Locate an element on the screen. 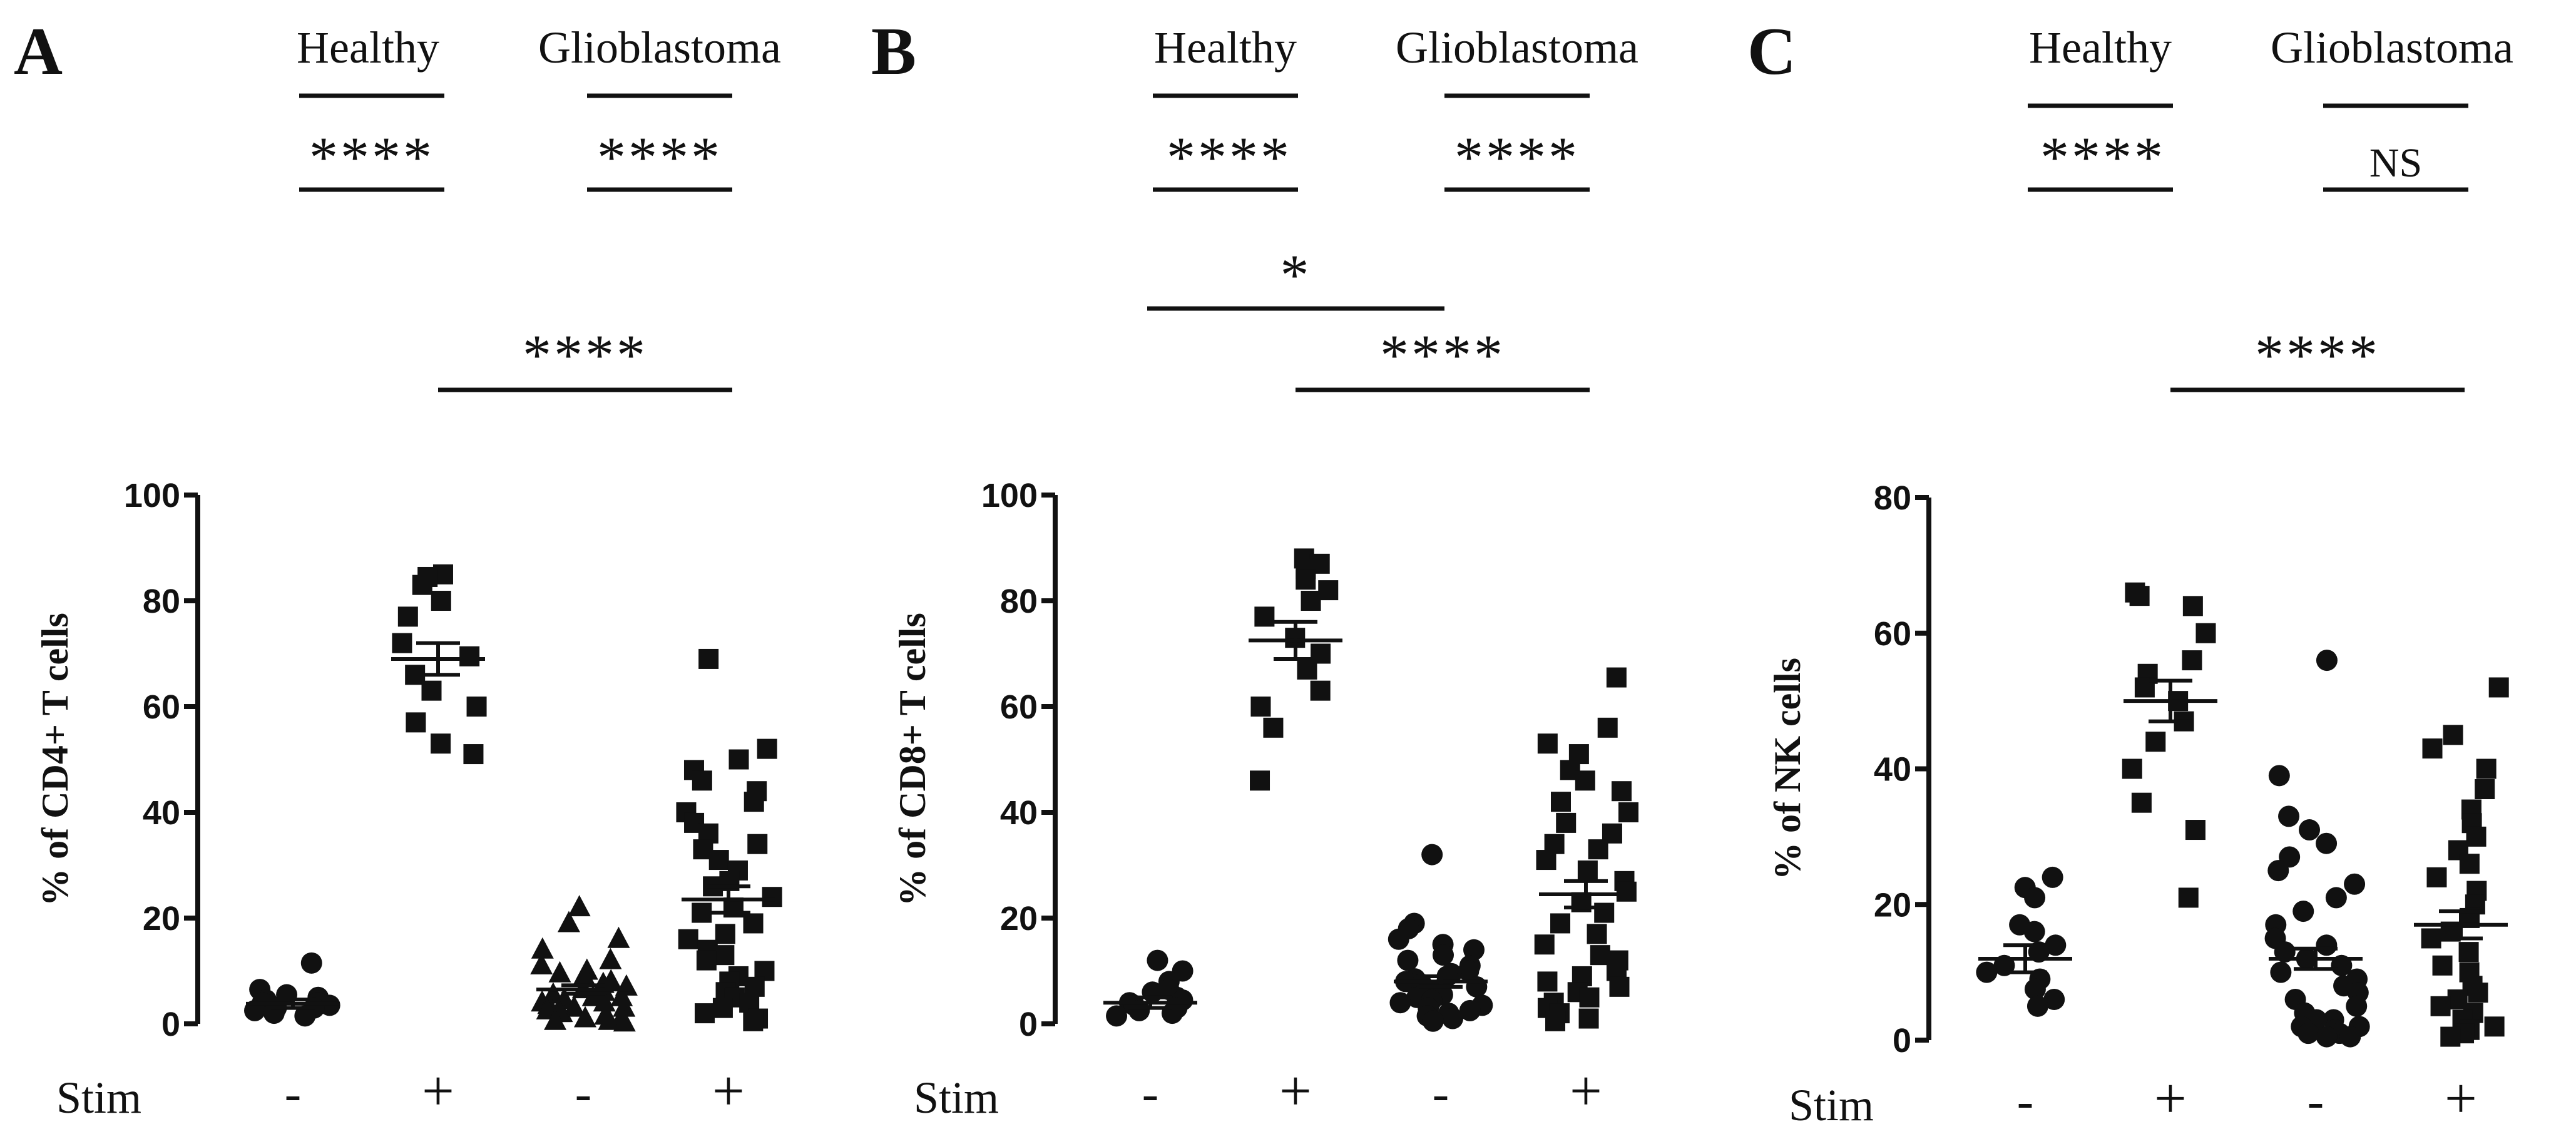 This screenshot has width=2576, height=1144. panel-label: C is located at coordinates (1771, 51).